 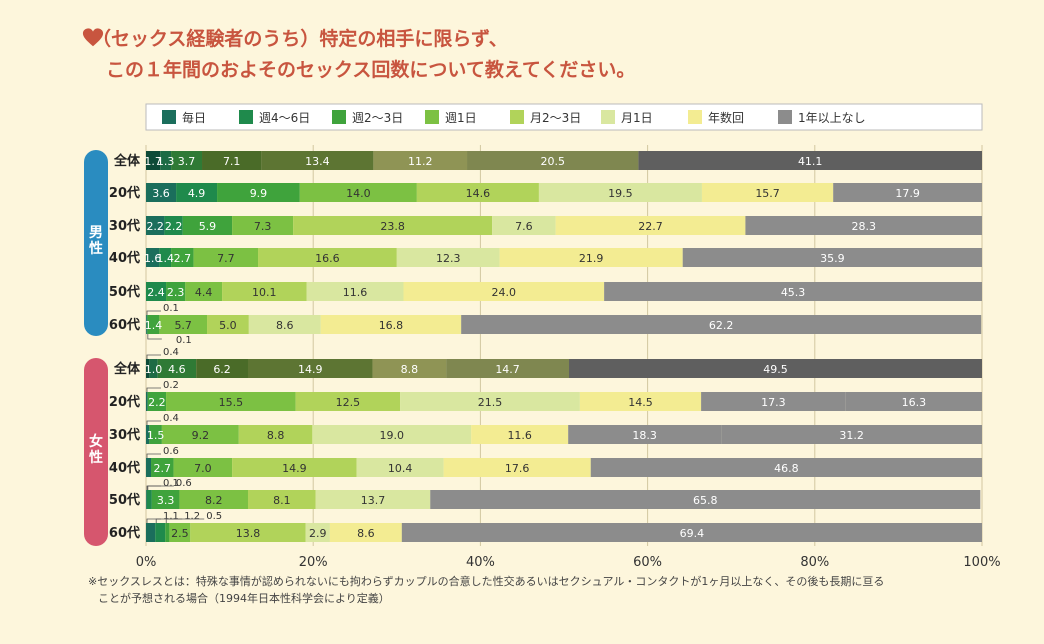 What do you see at coordinates (124, 325) in the screenshot?
I see `row-label: 60代` at bounding box center [124, 325].